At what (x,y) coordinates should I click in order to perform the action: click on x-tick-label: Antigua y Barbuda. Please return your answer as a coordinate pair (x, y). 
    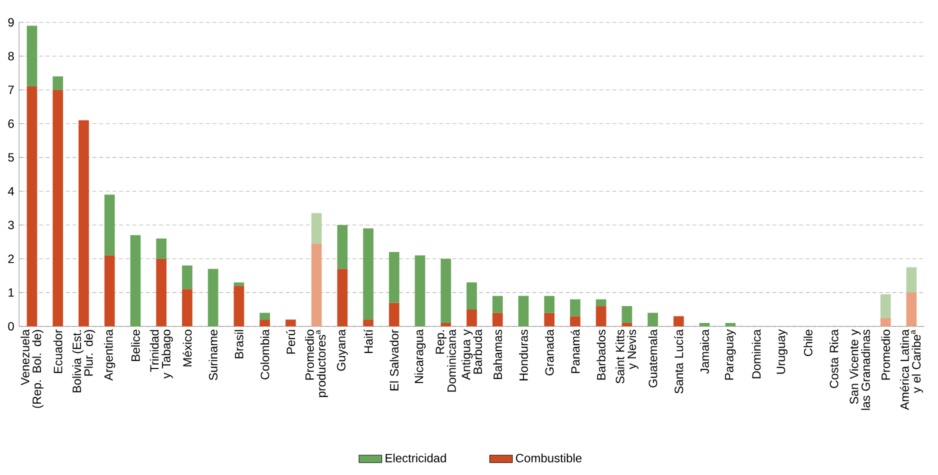
    Looking at the image, I should click on (471, 354).